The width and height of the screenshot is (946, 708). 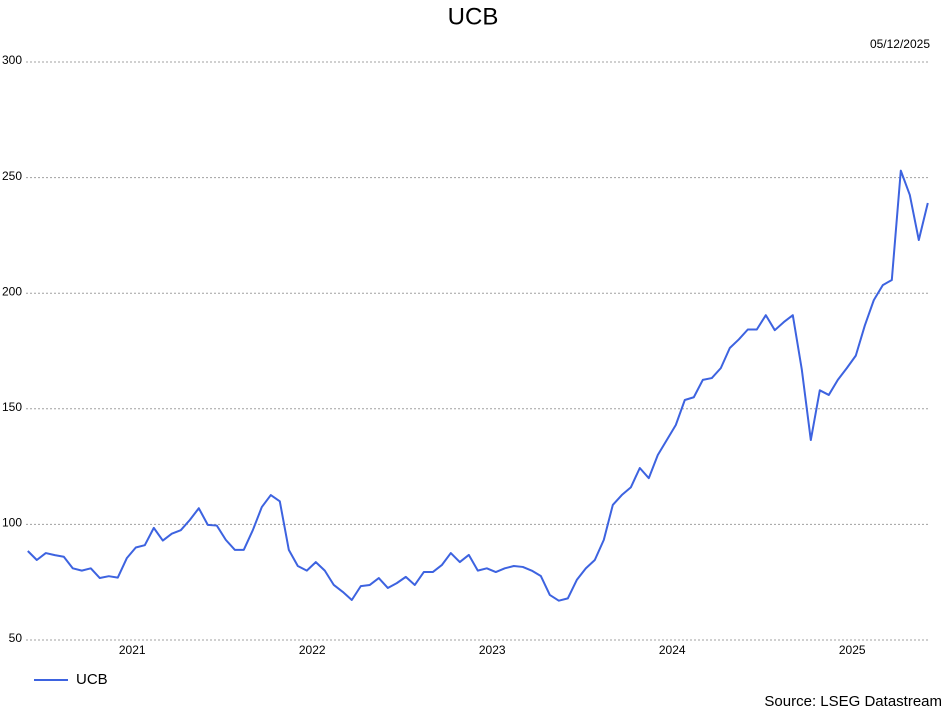 What do you see at coordinates (12, 291) in the screenshot?
I see `y-tick-label: 200` at bounding box center [12, 291].